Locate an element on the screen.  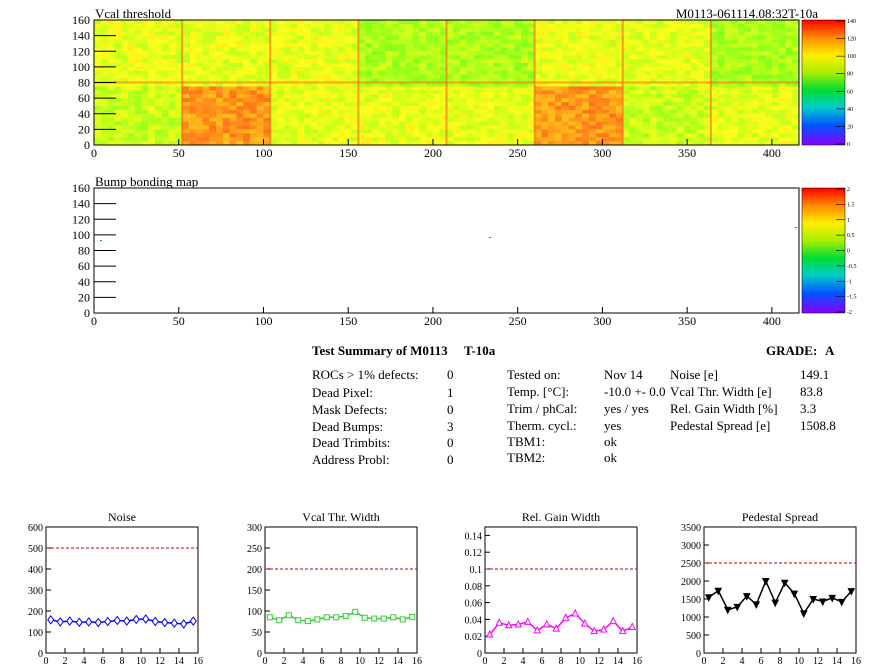
x-tick-label: 2 is located at coordinates (65, 661).